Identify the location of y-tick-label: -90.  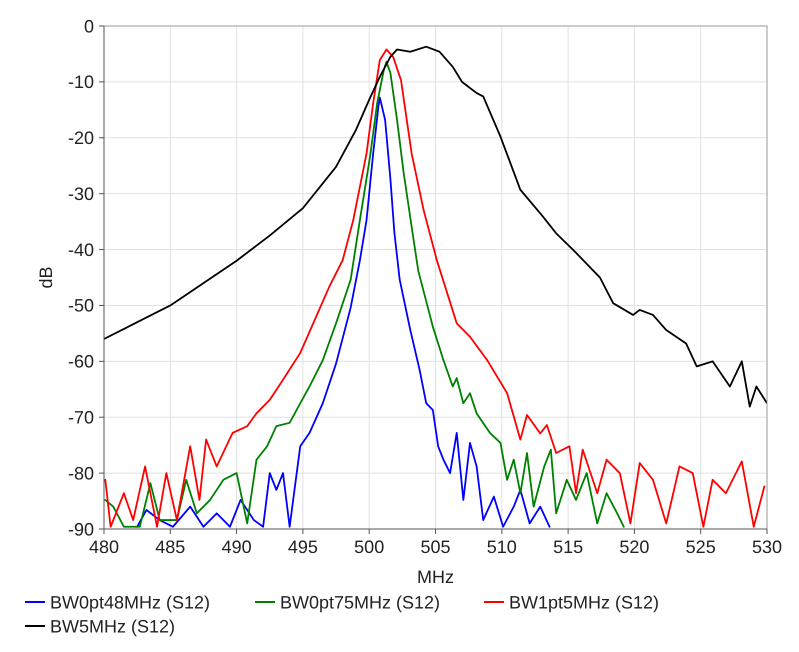
(81, 529).